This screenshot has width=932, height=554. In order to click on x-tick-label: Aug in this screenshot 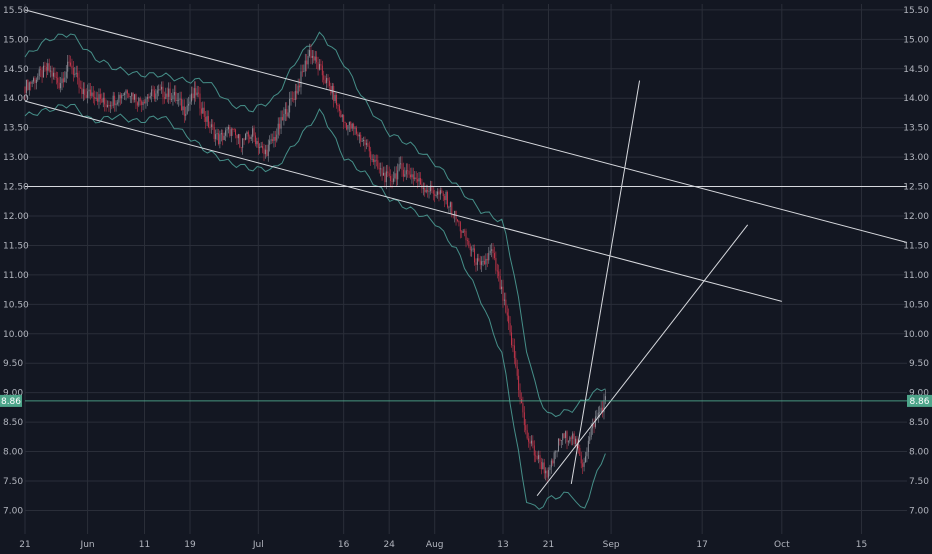, I will do `click(435, 545)`.